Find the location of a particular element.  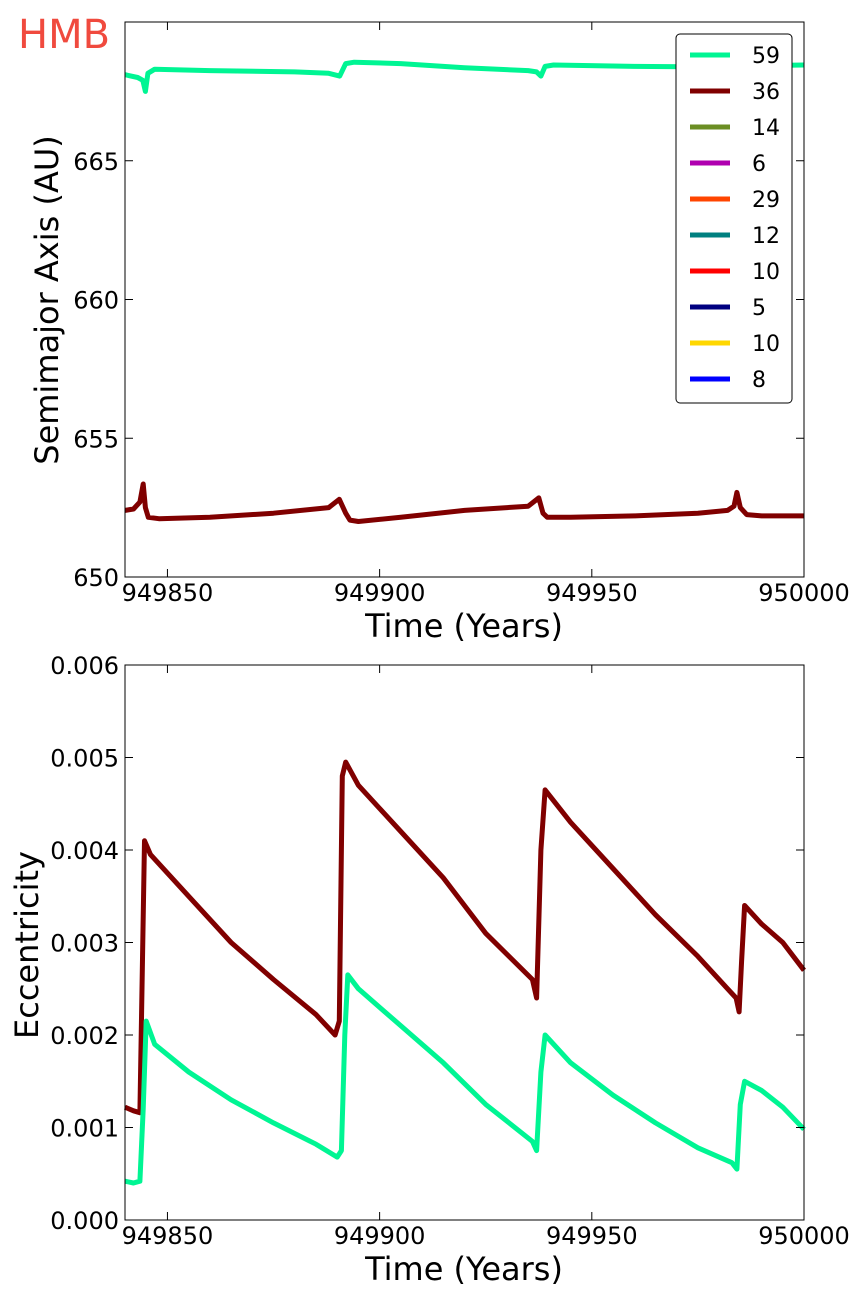

eccentricity-x-tick-label: 949900 is located at coordinates (380, 1236).